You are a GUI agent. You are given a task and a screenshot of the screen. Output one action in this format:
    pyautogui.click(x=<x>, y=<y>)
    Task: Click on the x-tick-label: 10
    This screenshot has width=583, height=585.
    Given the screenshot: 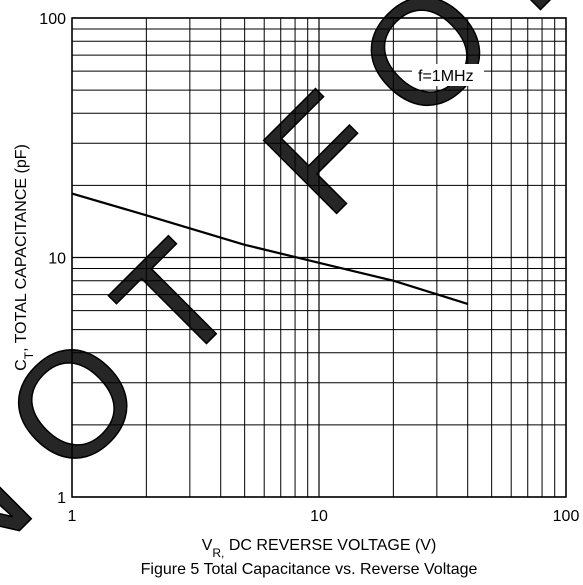 What is the action you would take?
    pyautogui.click(x=319, y=516)
    